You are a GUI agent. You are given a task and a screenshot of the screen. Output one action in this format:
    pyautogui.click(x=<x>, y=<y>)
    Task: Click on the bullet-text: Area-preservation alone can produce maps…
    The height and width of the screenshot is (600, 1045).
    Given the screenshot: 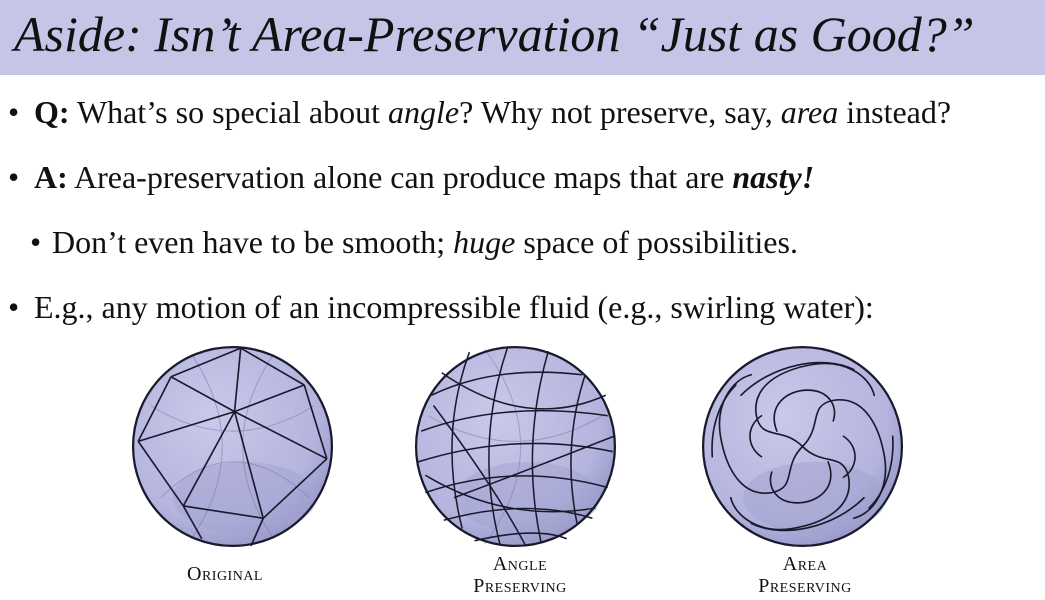 What is the action you would take?
    pyautogui.click(x=400, y=177)
    